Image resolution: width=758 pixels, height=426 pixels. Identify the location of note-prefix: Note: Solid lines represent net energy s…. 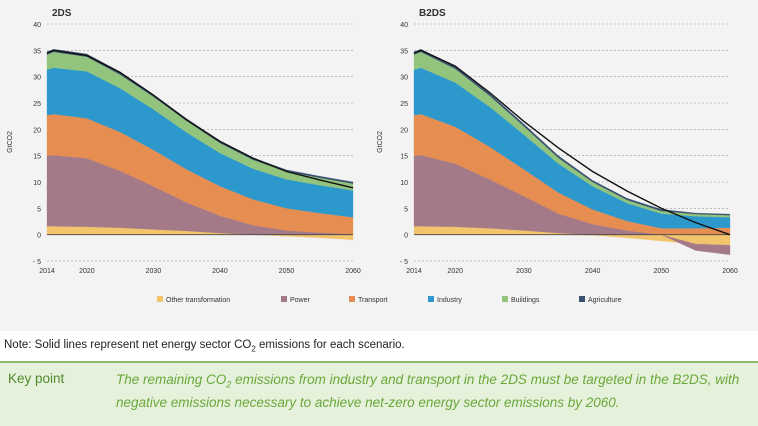
(128, 345).